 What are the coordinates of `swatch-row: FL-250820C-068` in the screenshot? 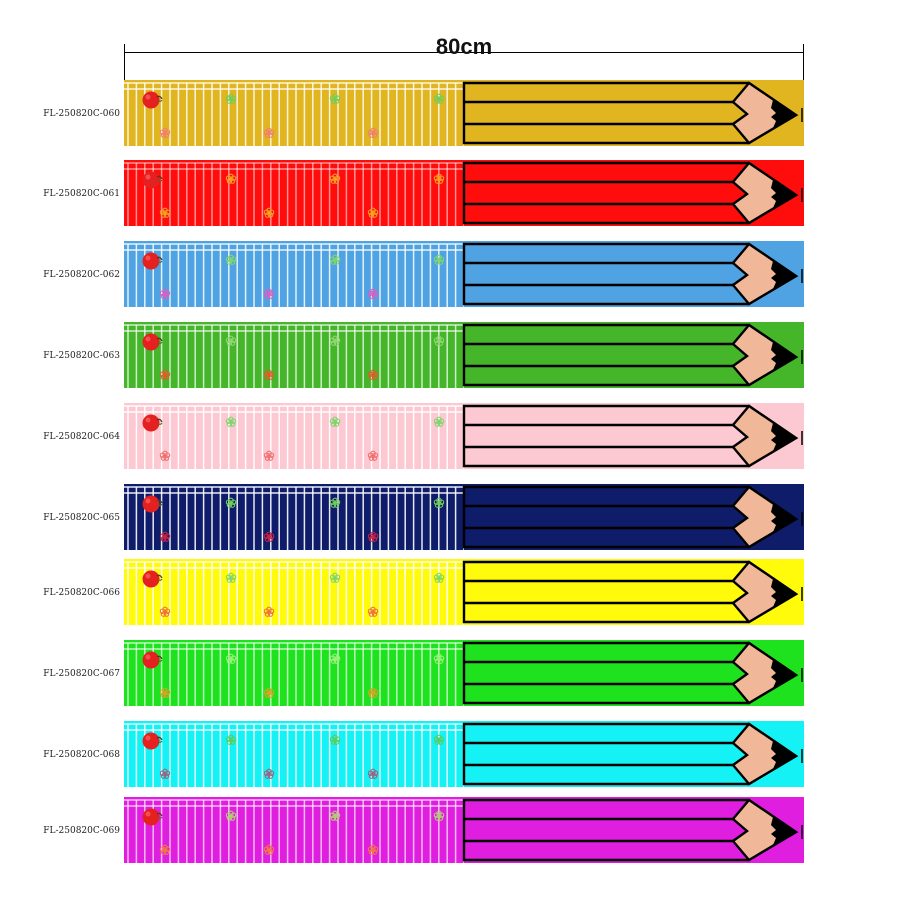 It's located at (450, 755).